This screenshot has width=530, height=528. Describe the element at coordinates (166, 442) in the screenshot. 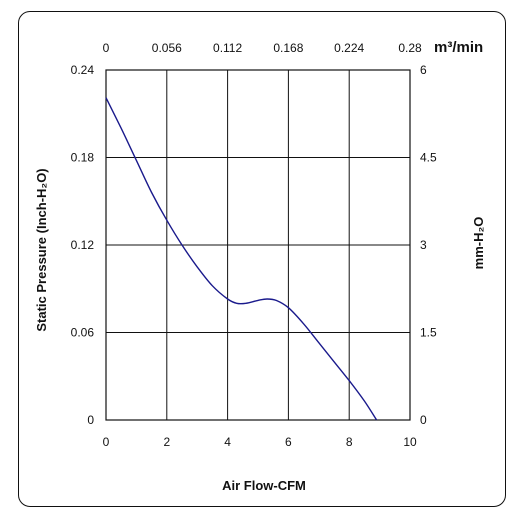

I see `x-tick-label: 2` at that location.